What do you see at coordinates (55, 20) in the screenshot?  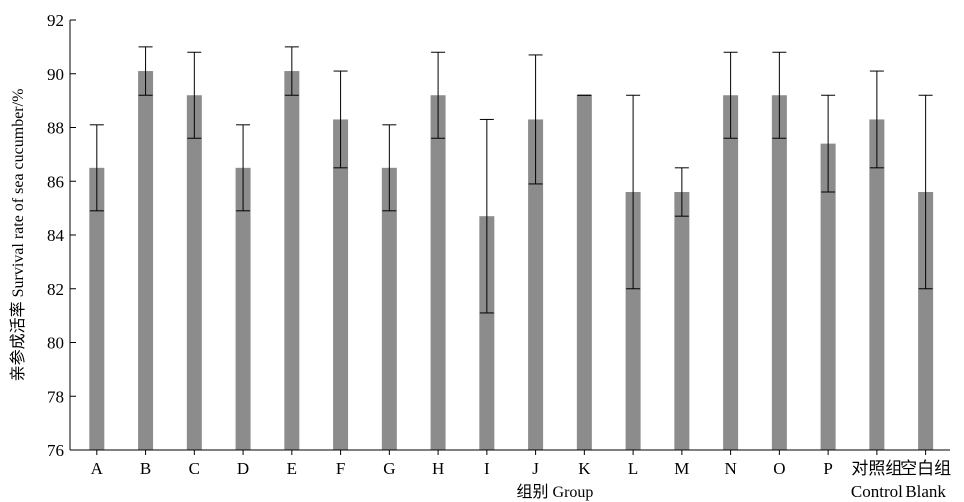 I see `y-tick-label: 92` at bounding box center [55, 20].